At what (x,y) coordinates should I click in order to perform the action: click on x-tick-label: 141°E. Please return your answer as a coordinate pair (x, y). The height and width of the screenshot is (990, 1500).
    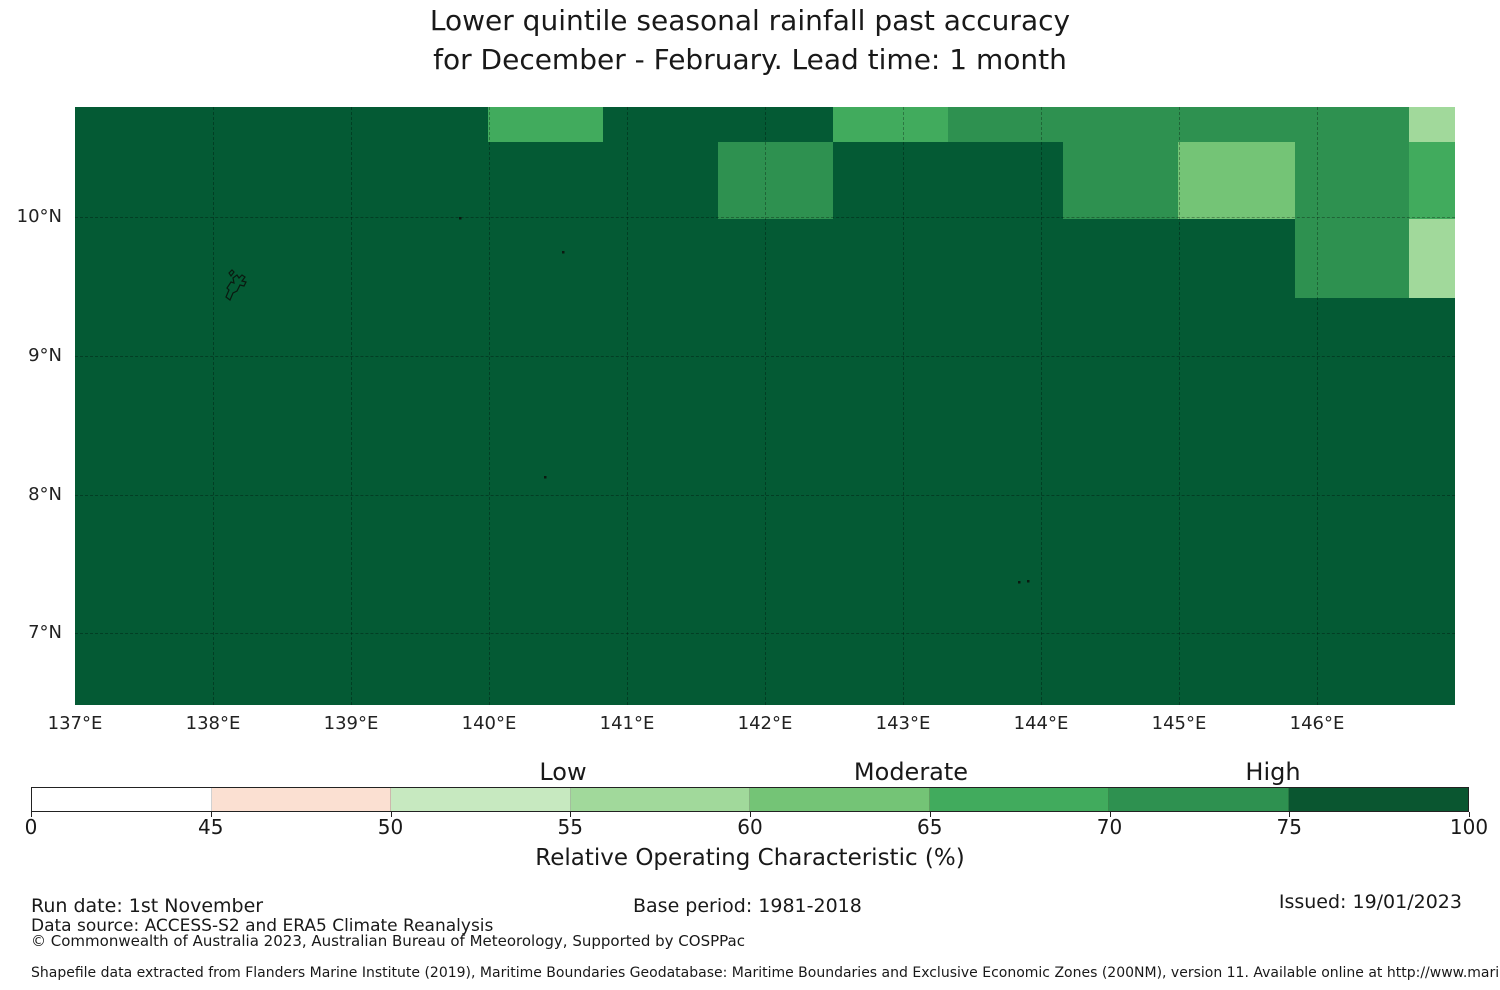
    Looking at the image, I should click on (627, 723).